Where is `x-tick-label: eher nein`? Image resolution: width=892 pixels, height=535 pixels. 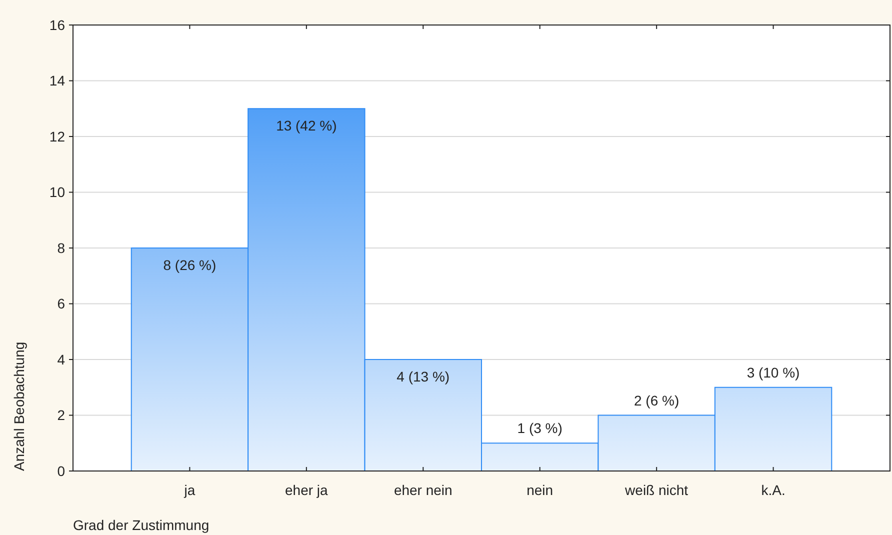 x-tick-label: eher nein is located at coordinates (423, 490).